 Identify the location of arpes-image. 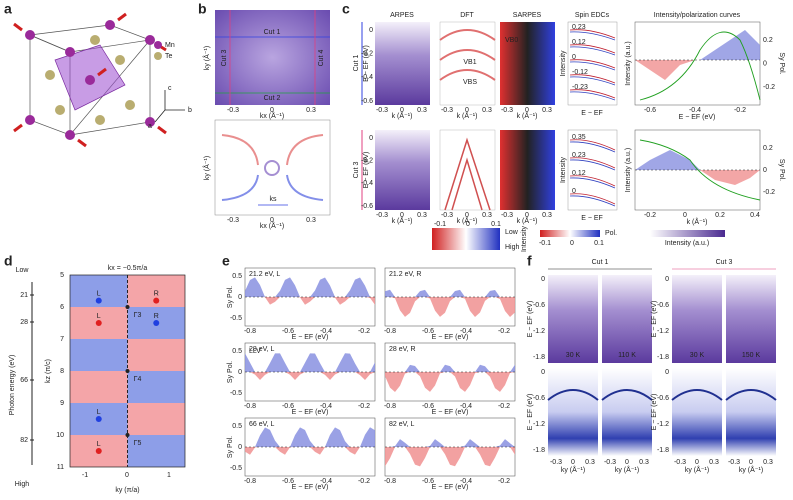
(697, 319).